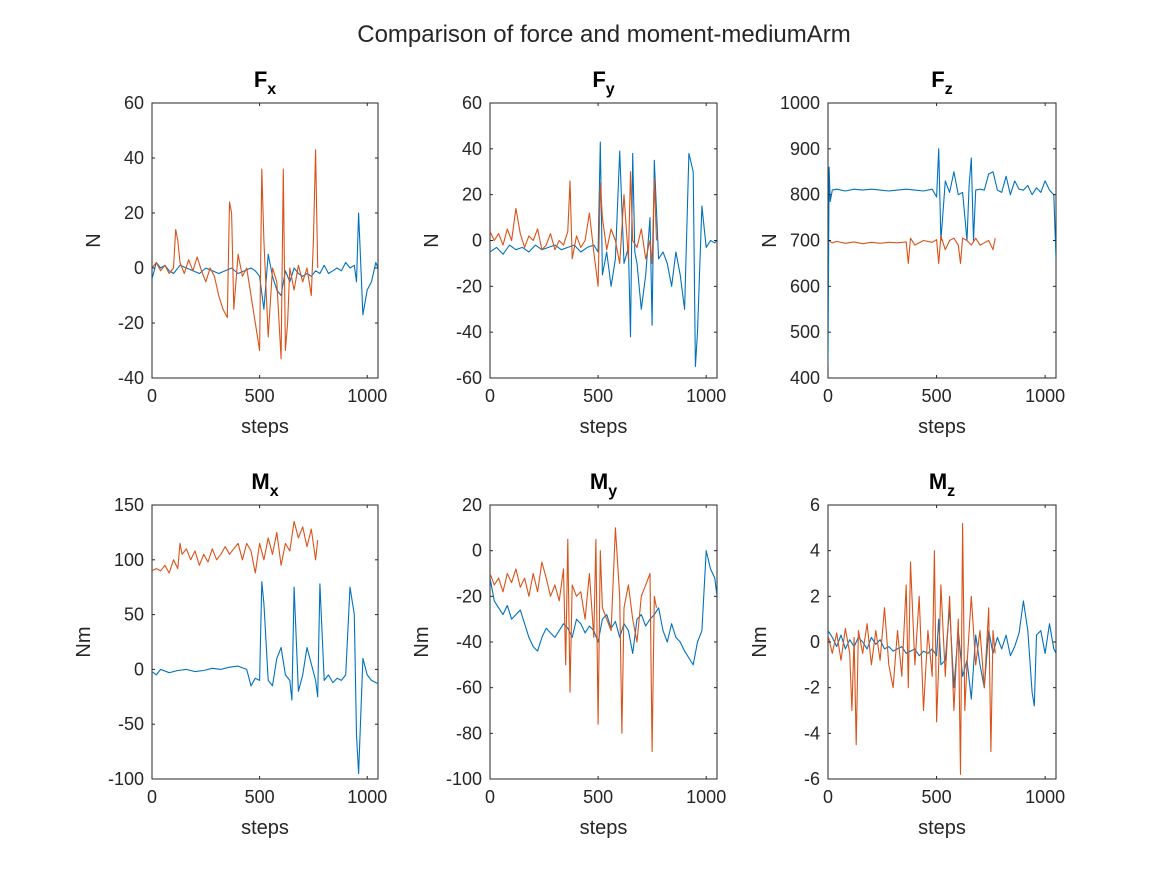 The width and height of the screenshot is (1167, 875). What do you see at coordinates (812, 733) in the screenshot?
I see `y-tick-label: -4` at bounding box center [812, 733].